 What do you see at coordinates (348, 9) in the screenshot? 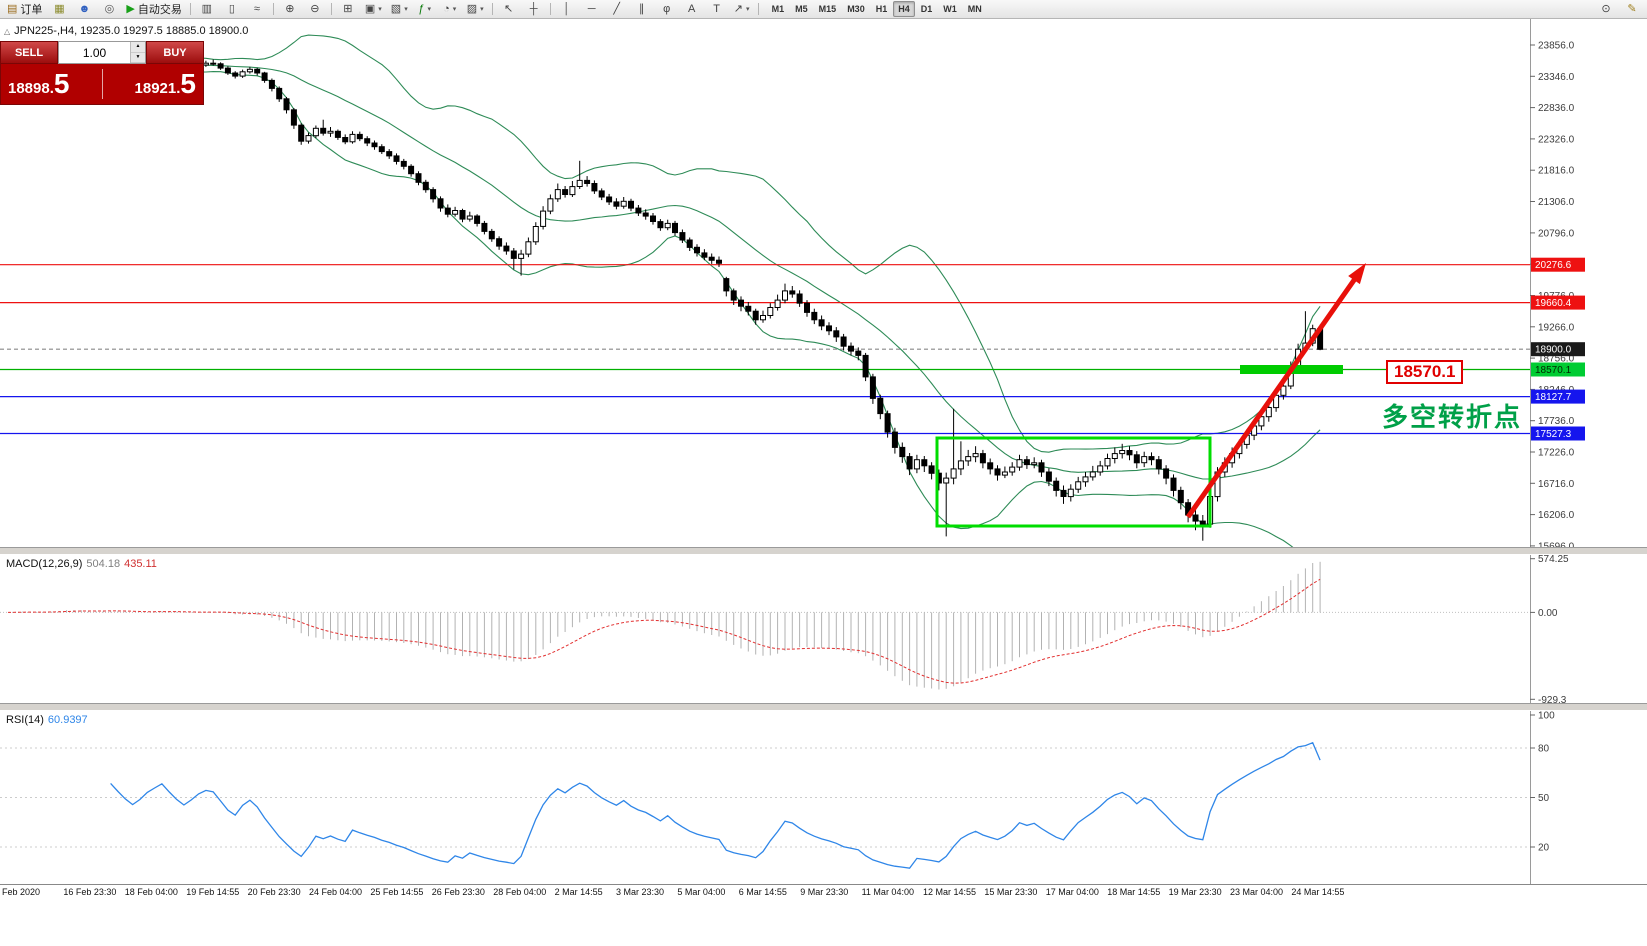
I see `tile-windows-button: ⊞` at bounding box center [348, 9].